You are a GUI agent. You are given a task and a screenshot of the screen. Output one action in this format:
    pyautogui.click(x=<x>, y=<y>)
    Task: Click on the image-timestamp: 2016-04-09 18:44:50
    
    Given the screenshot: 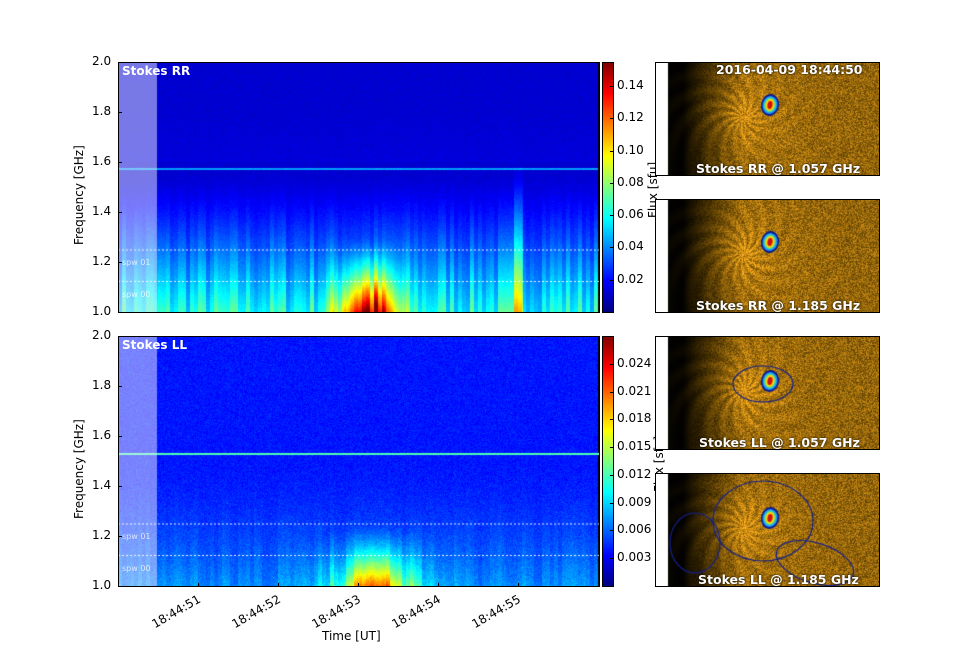 What is the action you would take?
    pyautogui.click(x=789, y=69)
    